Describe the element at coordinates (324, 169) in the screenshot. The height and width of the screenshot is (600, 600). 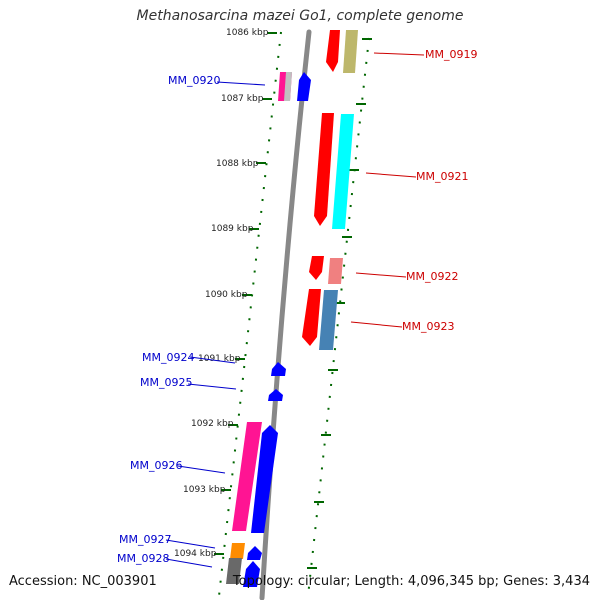
I see `gene-MM_0921-cds` at that location.